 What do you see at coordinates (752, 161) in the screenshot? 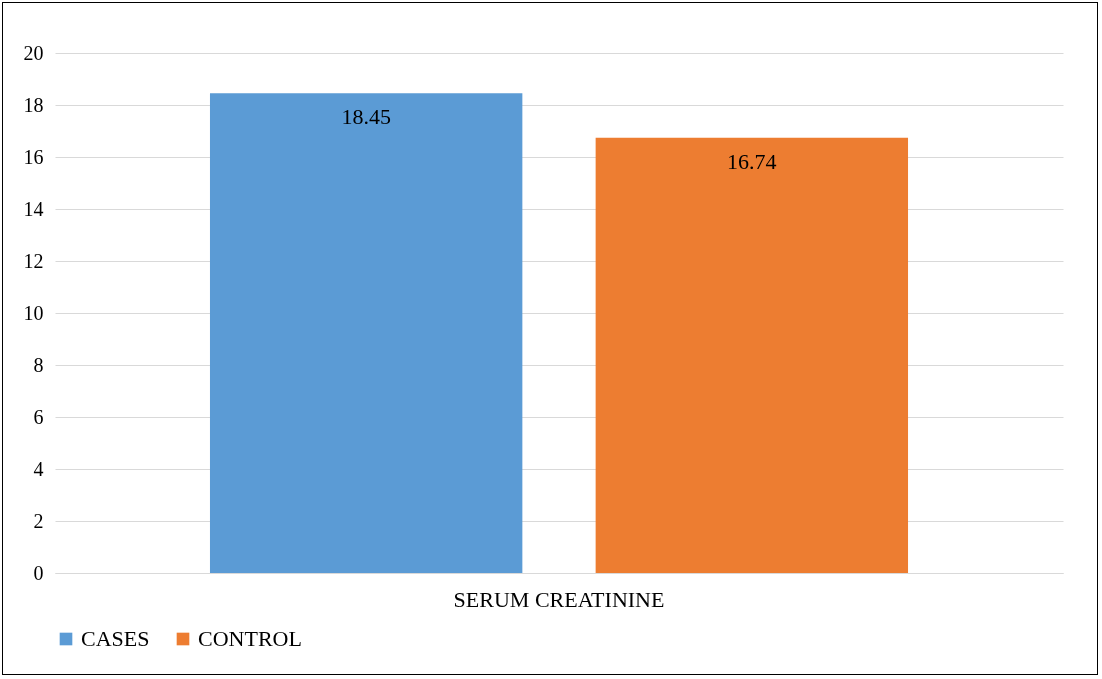
I see `data-label: 16.74` at bounding box center [752, 161].